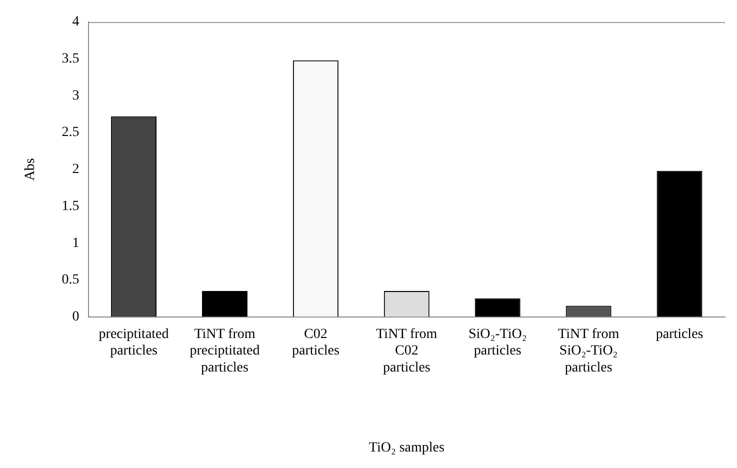 This screenshot has width=737, height=468. Describe the element at coordinates (30, 169) in the screenshot. I see `y-axis-title: Abs` at that location.